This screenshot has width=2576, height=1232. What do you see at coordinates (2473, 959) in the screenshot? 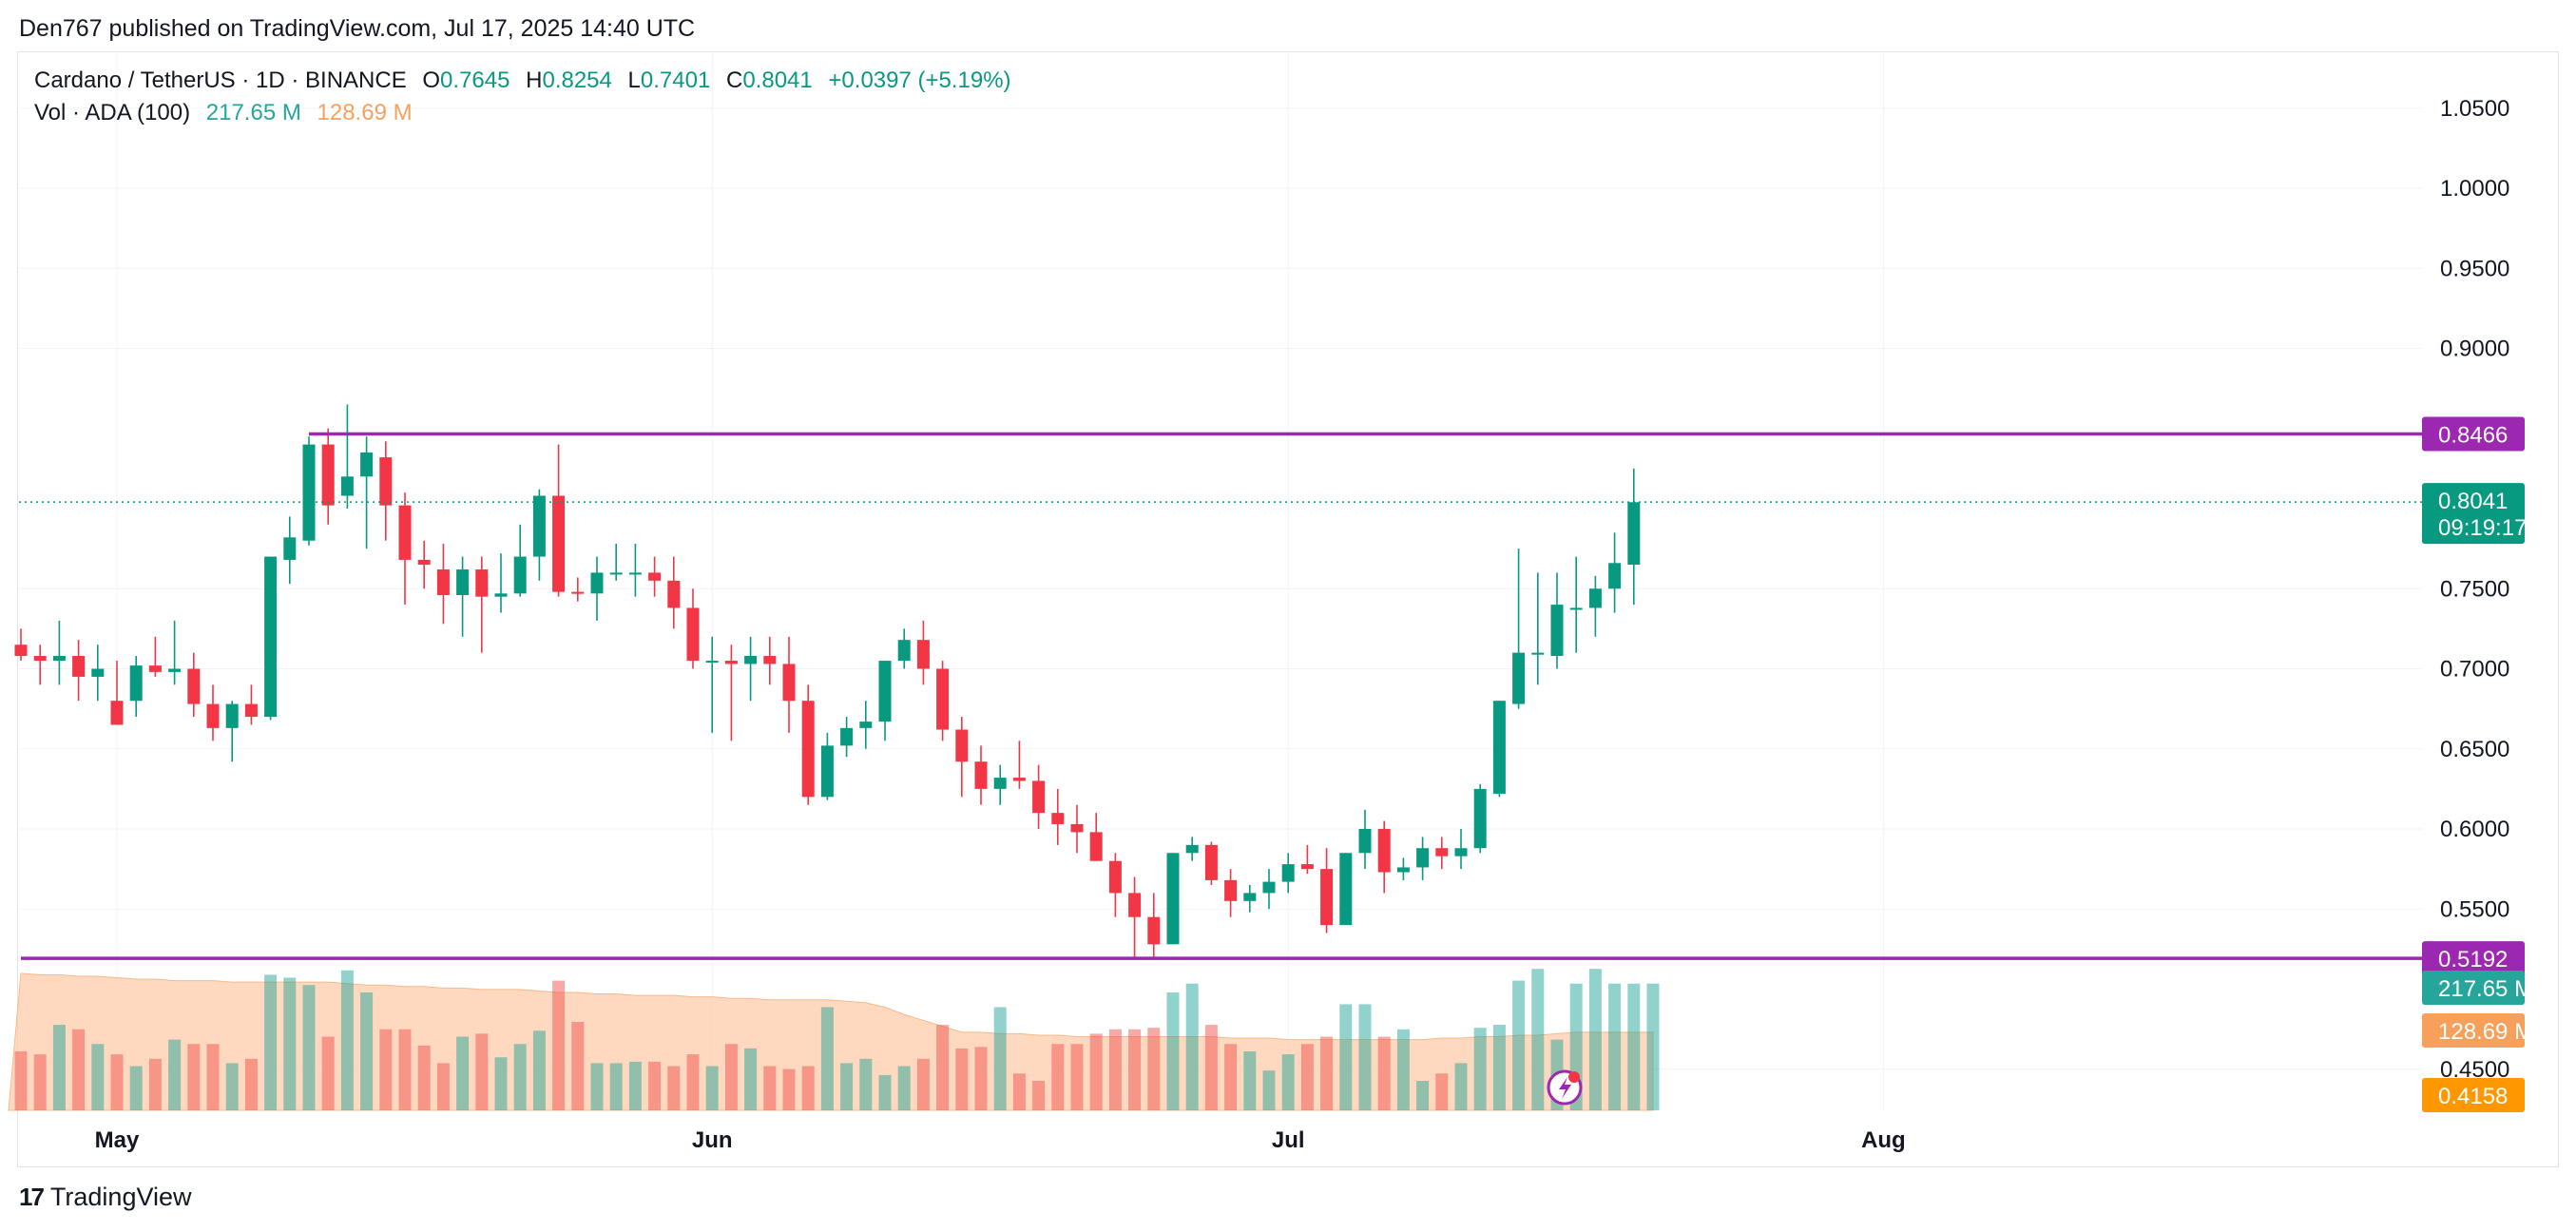
I see `level-price-tag-text: 0.5192` at bounding box center [2473, 959].